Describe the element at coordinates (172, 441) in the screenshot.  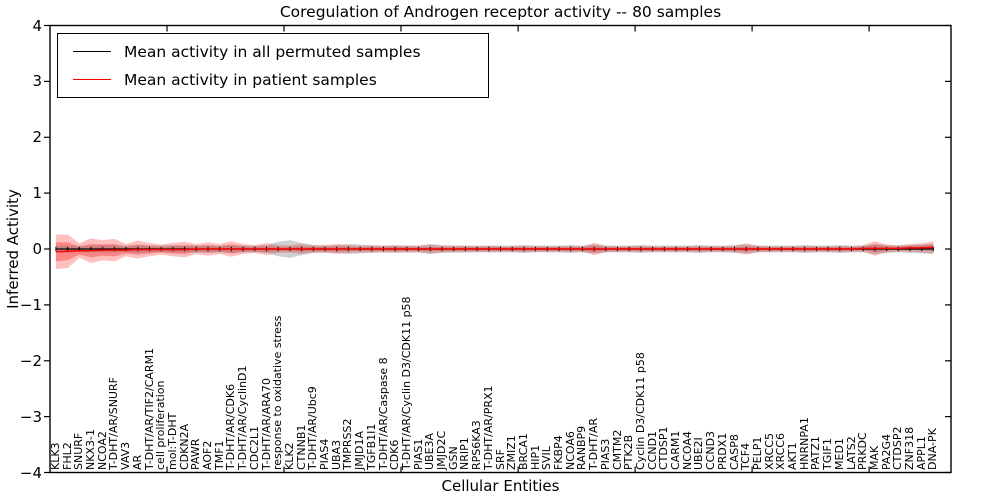
I see `x-tick-label: mol:T-DHT` at that location.